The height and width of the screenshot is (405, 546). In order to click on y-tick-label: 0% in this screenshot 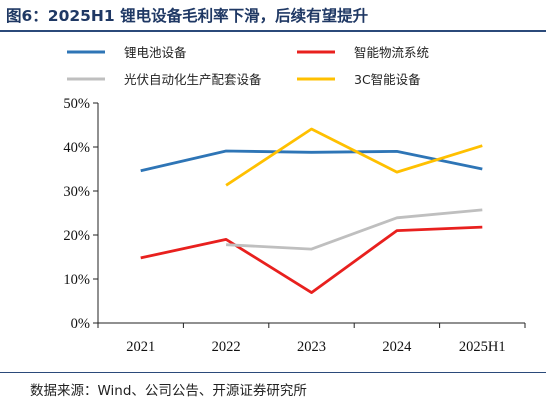, I will do `click(80, 324)`.